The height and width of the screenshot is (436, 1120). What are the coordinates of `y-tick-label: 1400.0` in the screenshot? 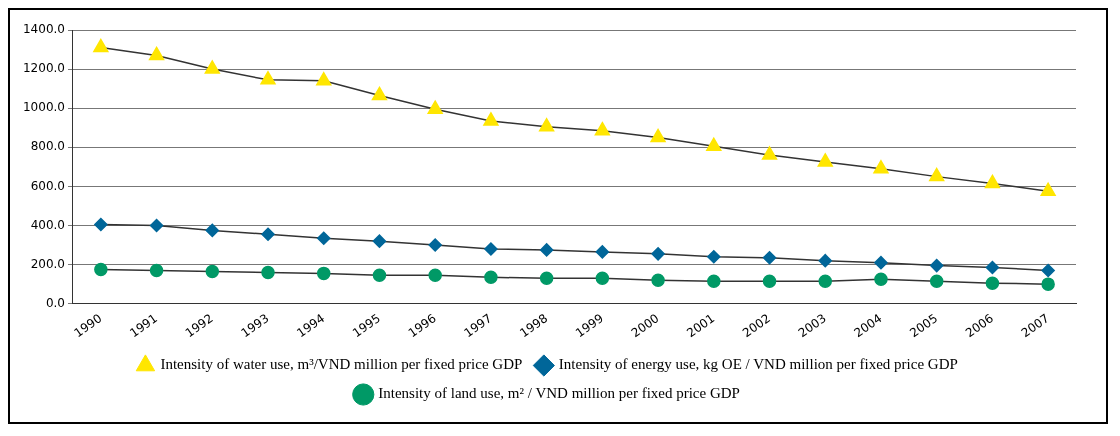 It's located at (43, 29).